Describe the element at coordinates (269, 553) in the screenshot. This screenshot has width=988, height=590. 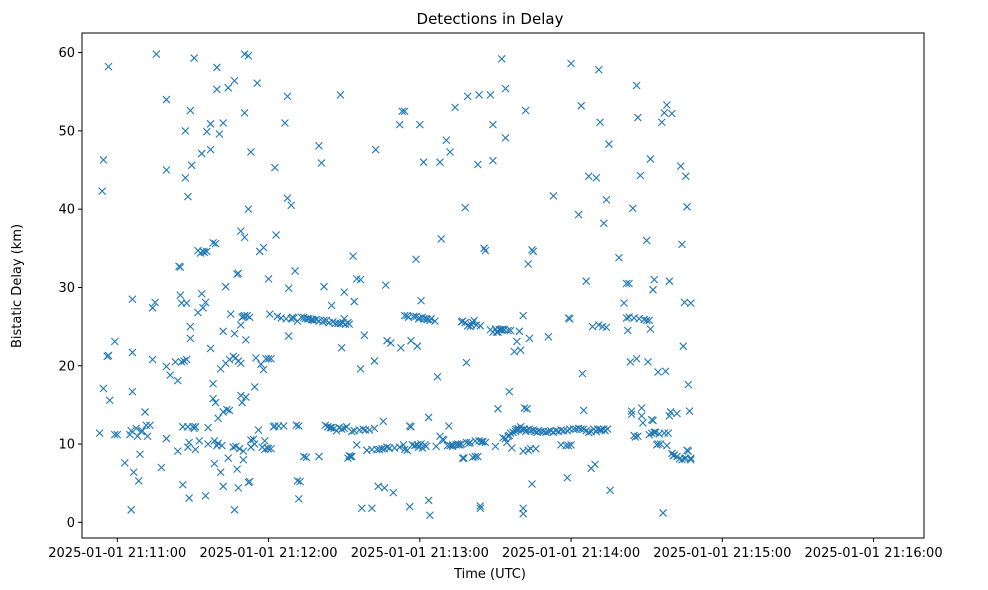
I see `x-tick-label: 2025-01-01 21:12:00` at that location.